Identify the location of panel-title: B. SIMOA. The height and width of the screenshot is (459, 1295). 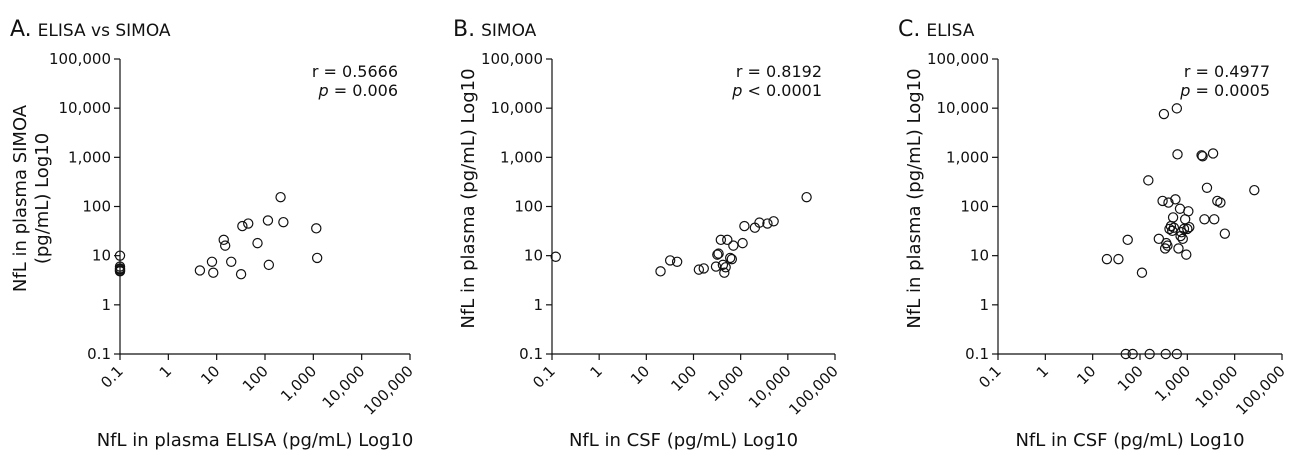
(495, 29).